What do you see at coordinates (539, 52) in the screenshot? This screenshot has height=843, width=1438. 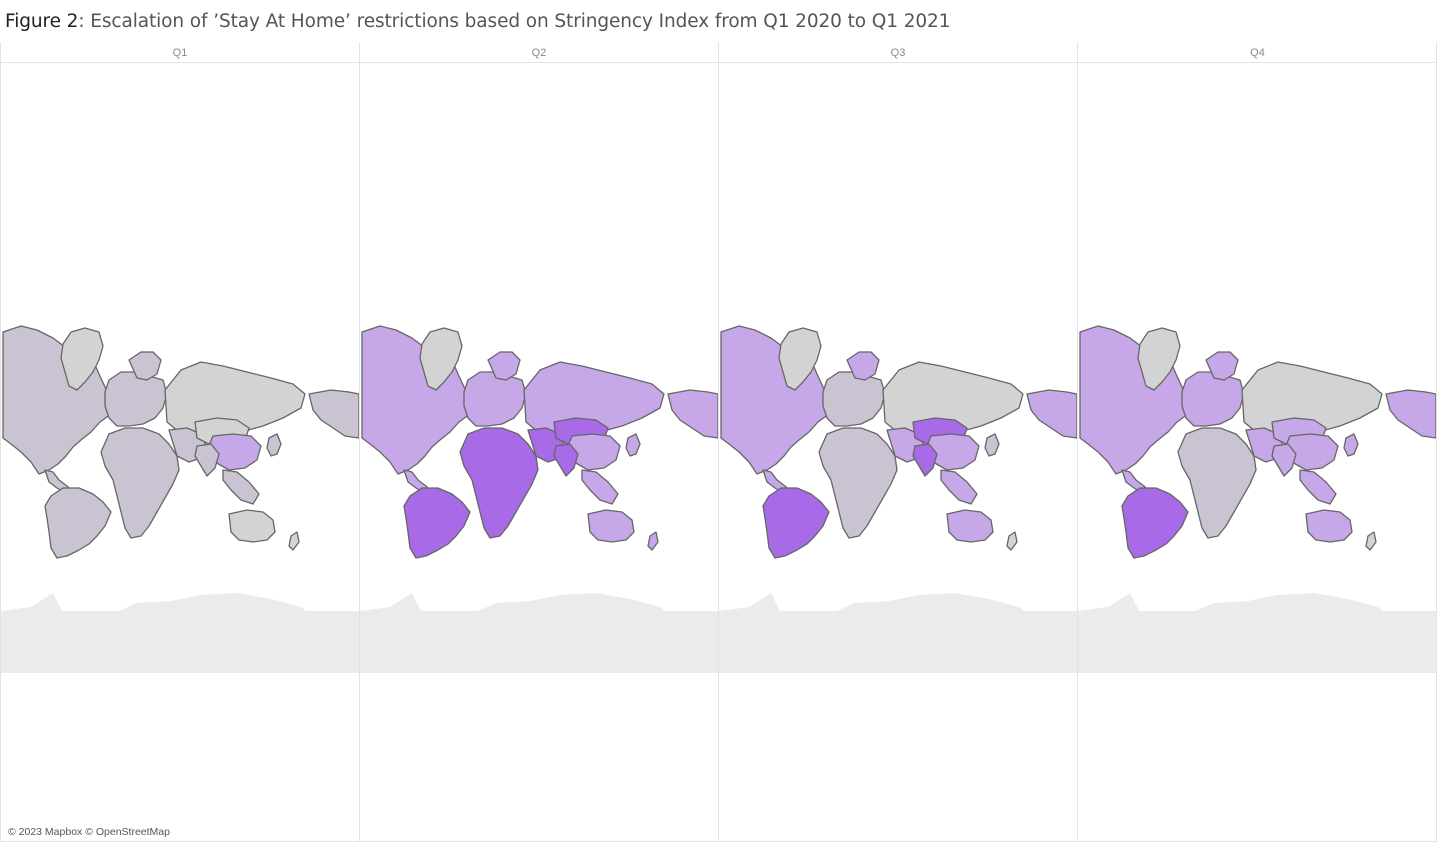 I see `panel-header-q2: Q2` at bounding box center [539, 52].